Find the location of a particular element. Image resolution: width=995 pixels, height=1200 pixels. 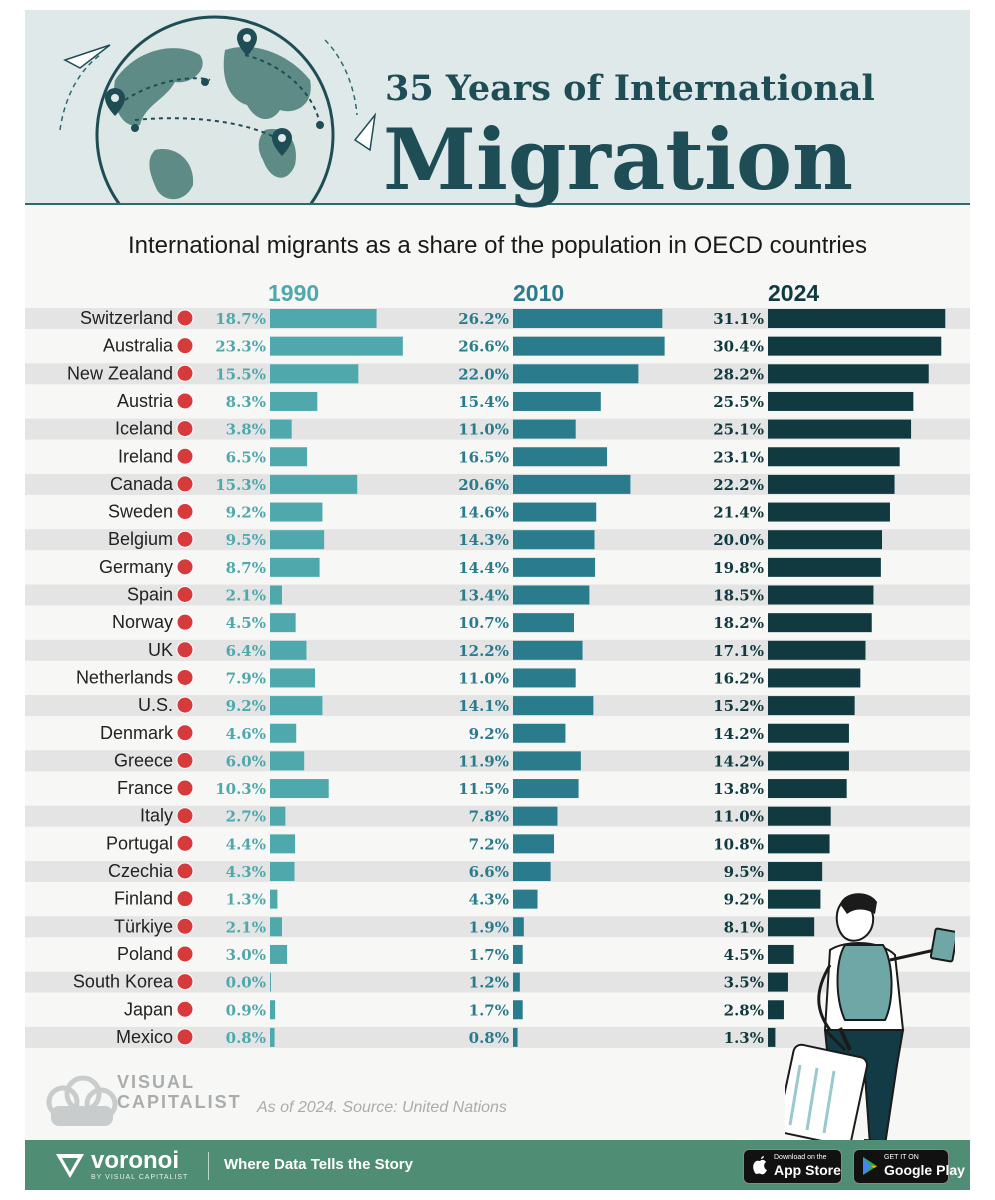

value-label-1990: 0.0% is located at coordinates (246, 983).